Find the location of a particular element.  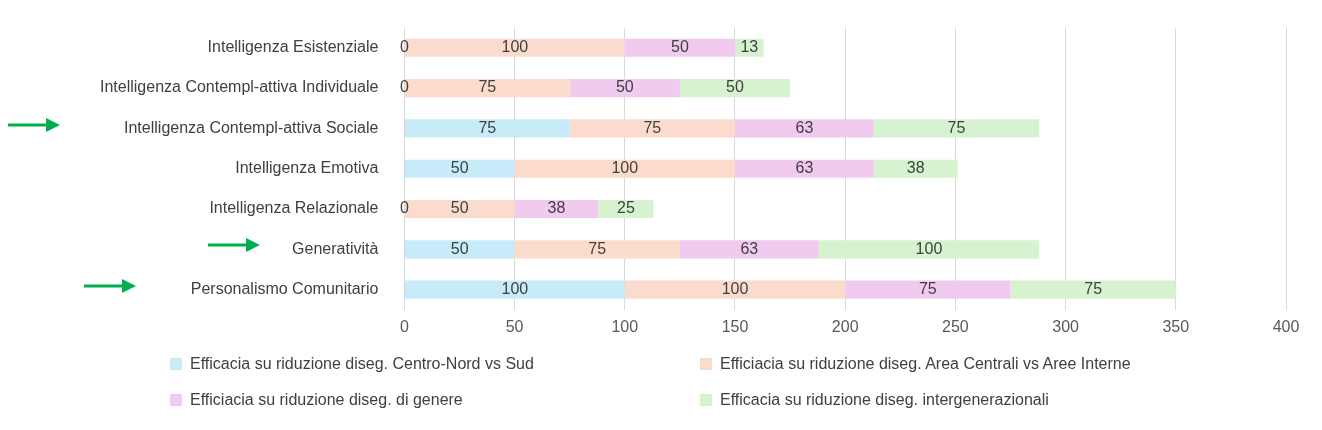

legend-label: Efficacia su riduzione diseg. Centro-Nord vs Sud is located at coordinates (362, 364).